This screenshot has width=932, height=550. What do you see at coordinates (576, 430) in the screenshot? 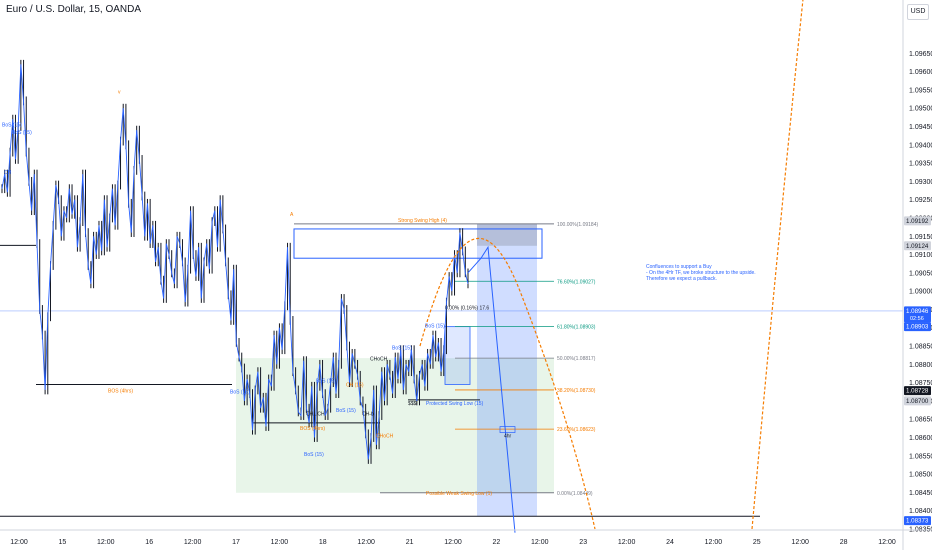
I see `fib-label: 23.60%(1.08623)` at bounding box center [576, 430].